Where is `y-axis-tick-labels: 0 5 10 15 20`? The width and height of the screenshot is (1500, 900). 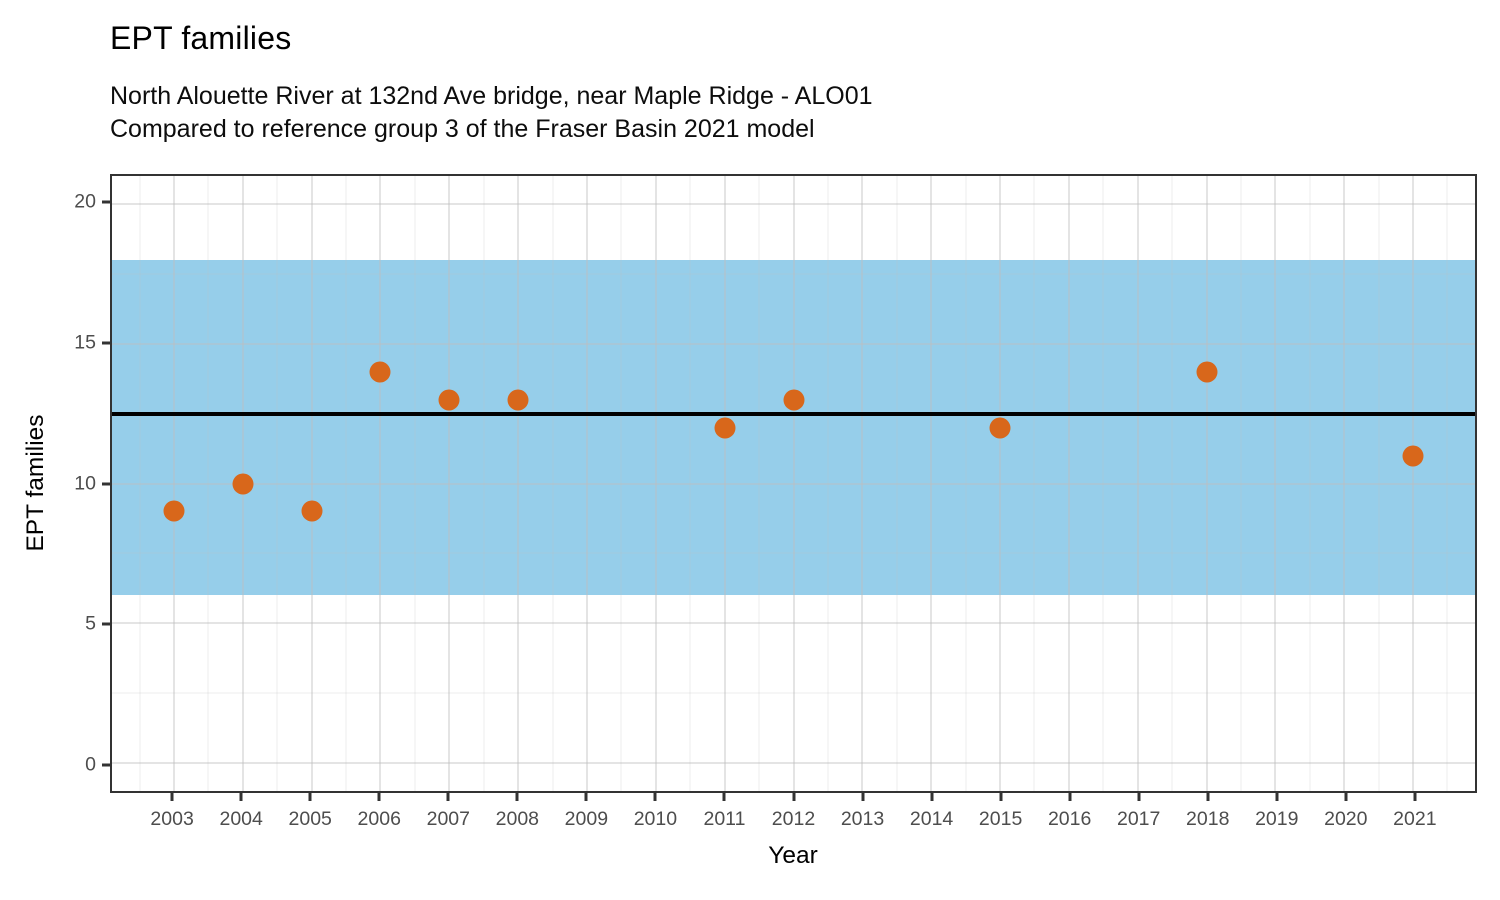 y-axis-tick-labels: 0 5 10 15 20 is located at coordinates (48, 483).